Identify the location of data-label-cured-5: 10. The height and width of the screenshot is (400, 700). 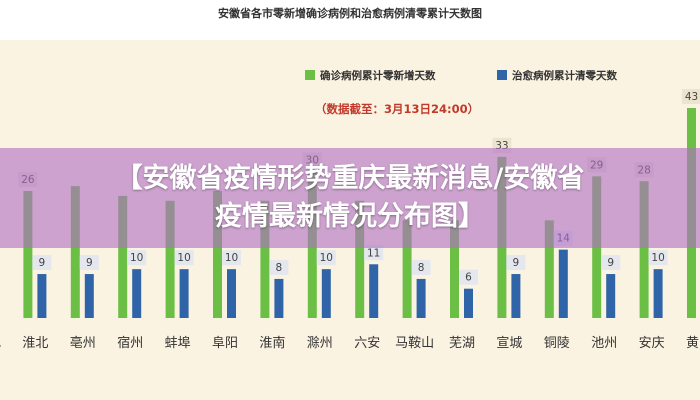
(231, 258).